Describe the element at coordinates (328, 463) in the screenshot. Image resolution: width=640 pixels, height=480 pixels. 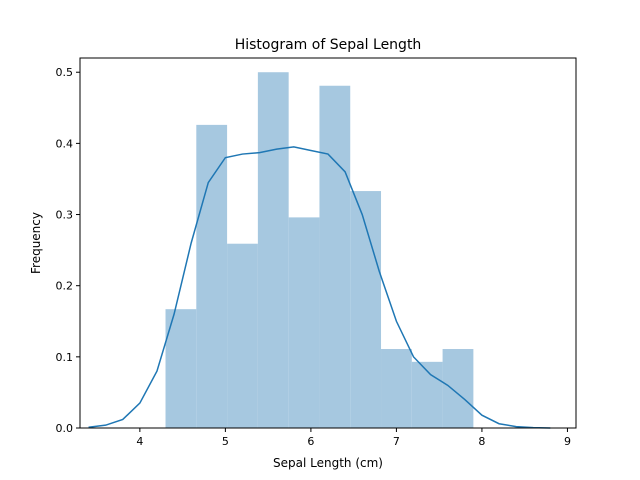
I see `x-axis-label: Sepal Length (cm)` at that location.